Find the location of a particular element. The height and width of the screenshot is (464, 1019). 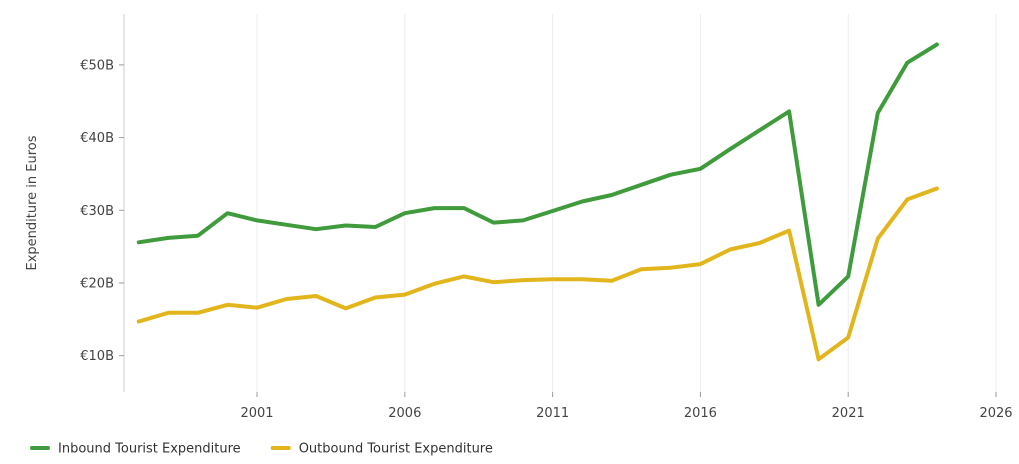

legend-label: Outbound Tourist Expenditure is located at coordinates (396, 449).